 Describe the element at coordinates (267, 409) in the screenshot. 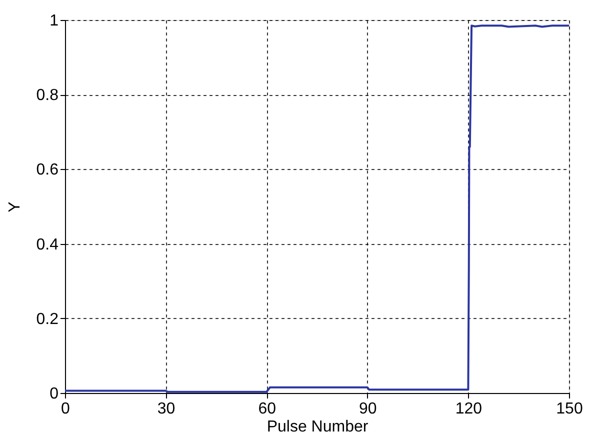

I see `x-tick-label: 60` at that location.